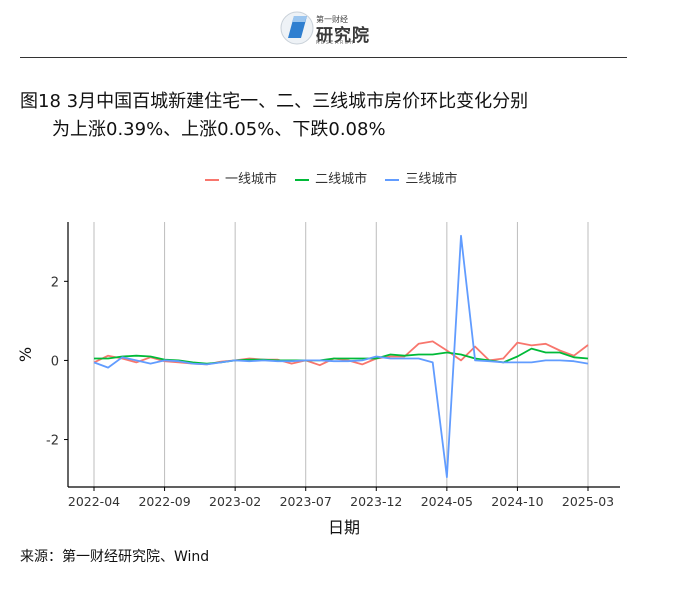  I want to click on legend-swatch-tier2, so click(302, 179).